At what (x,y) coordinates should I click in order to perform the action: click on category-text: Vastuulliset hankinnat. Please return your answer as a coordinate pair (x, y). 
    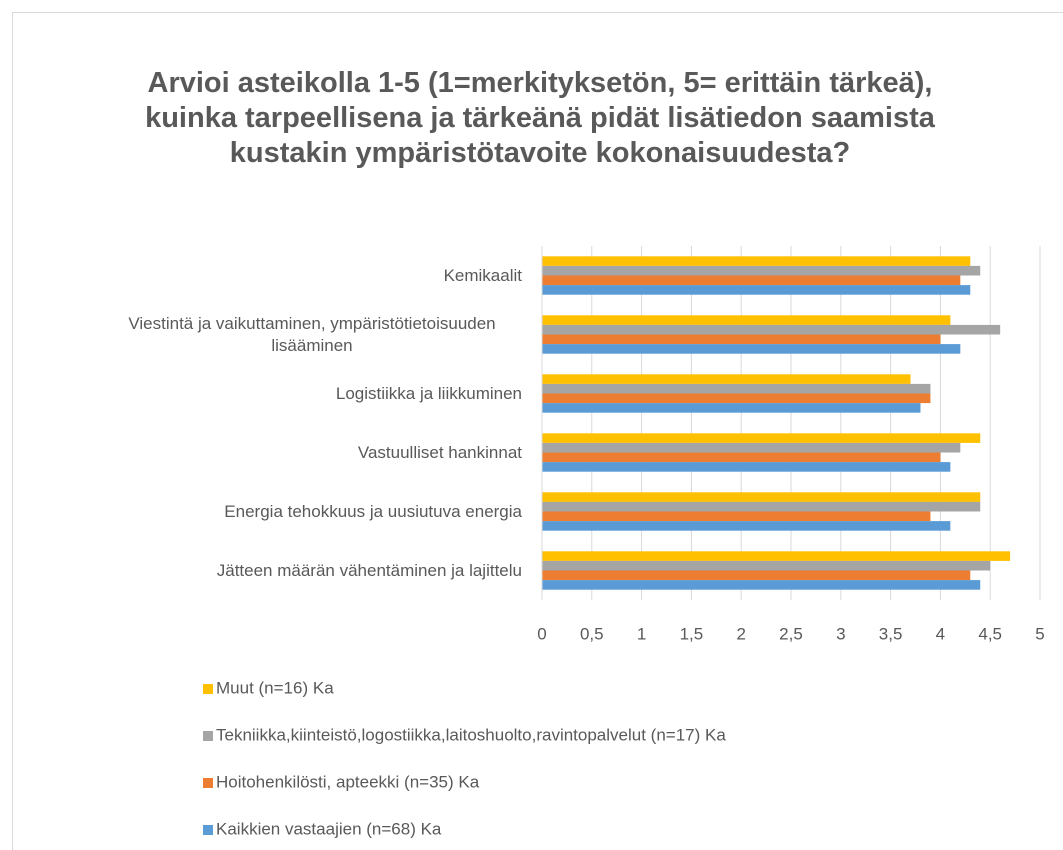
    Looking at the image, I should click on (439, 452).